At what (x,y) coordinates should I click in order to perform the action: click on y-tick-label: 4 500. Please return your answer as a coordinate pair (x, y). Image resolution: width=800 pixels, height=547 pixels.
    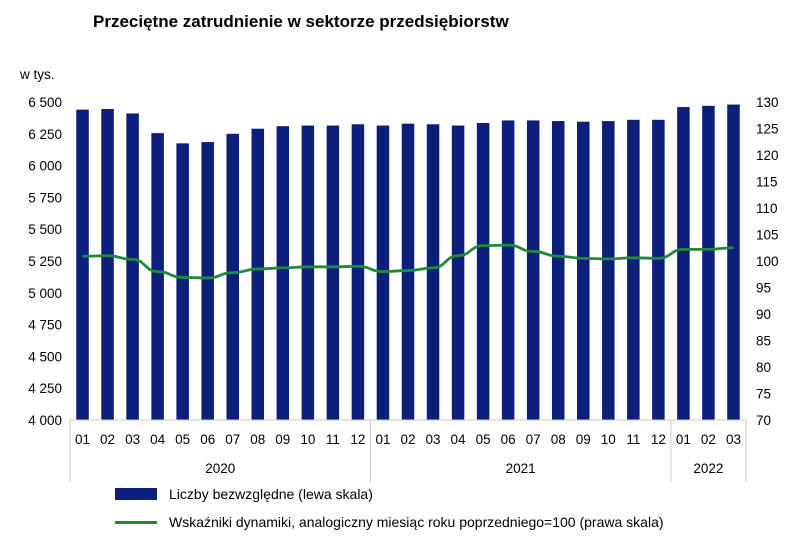
    Looking at the image, I should click on (45, 356).